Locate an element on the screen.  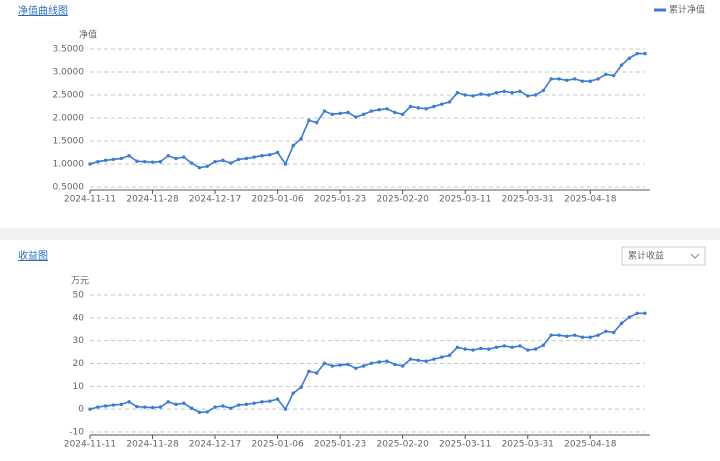
section-title: 收益图 is located at coordinates (33, 255).